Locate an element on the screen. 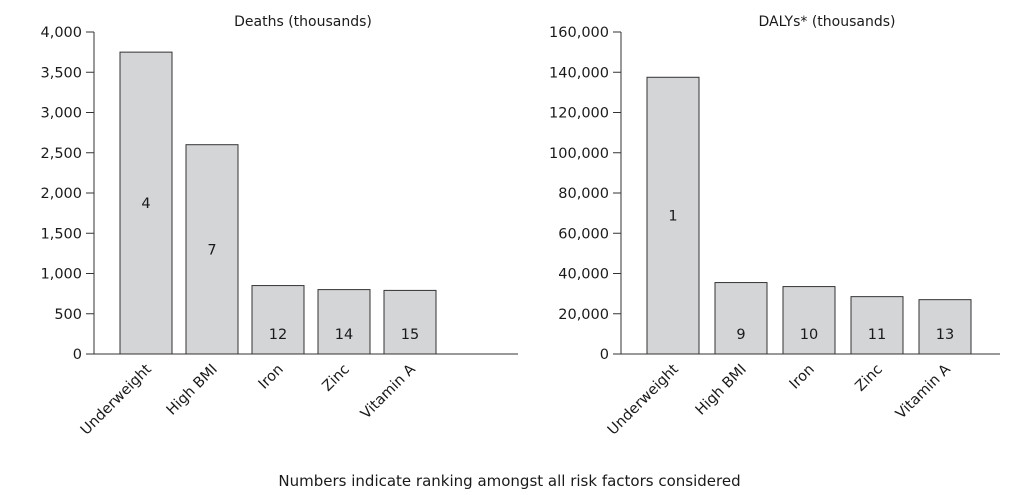 The height and width of the screenshot is (495, 1019). y-tick-label: 3,500 is located at coordinates (61, 73).